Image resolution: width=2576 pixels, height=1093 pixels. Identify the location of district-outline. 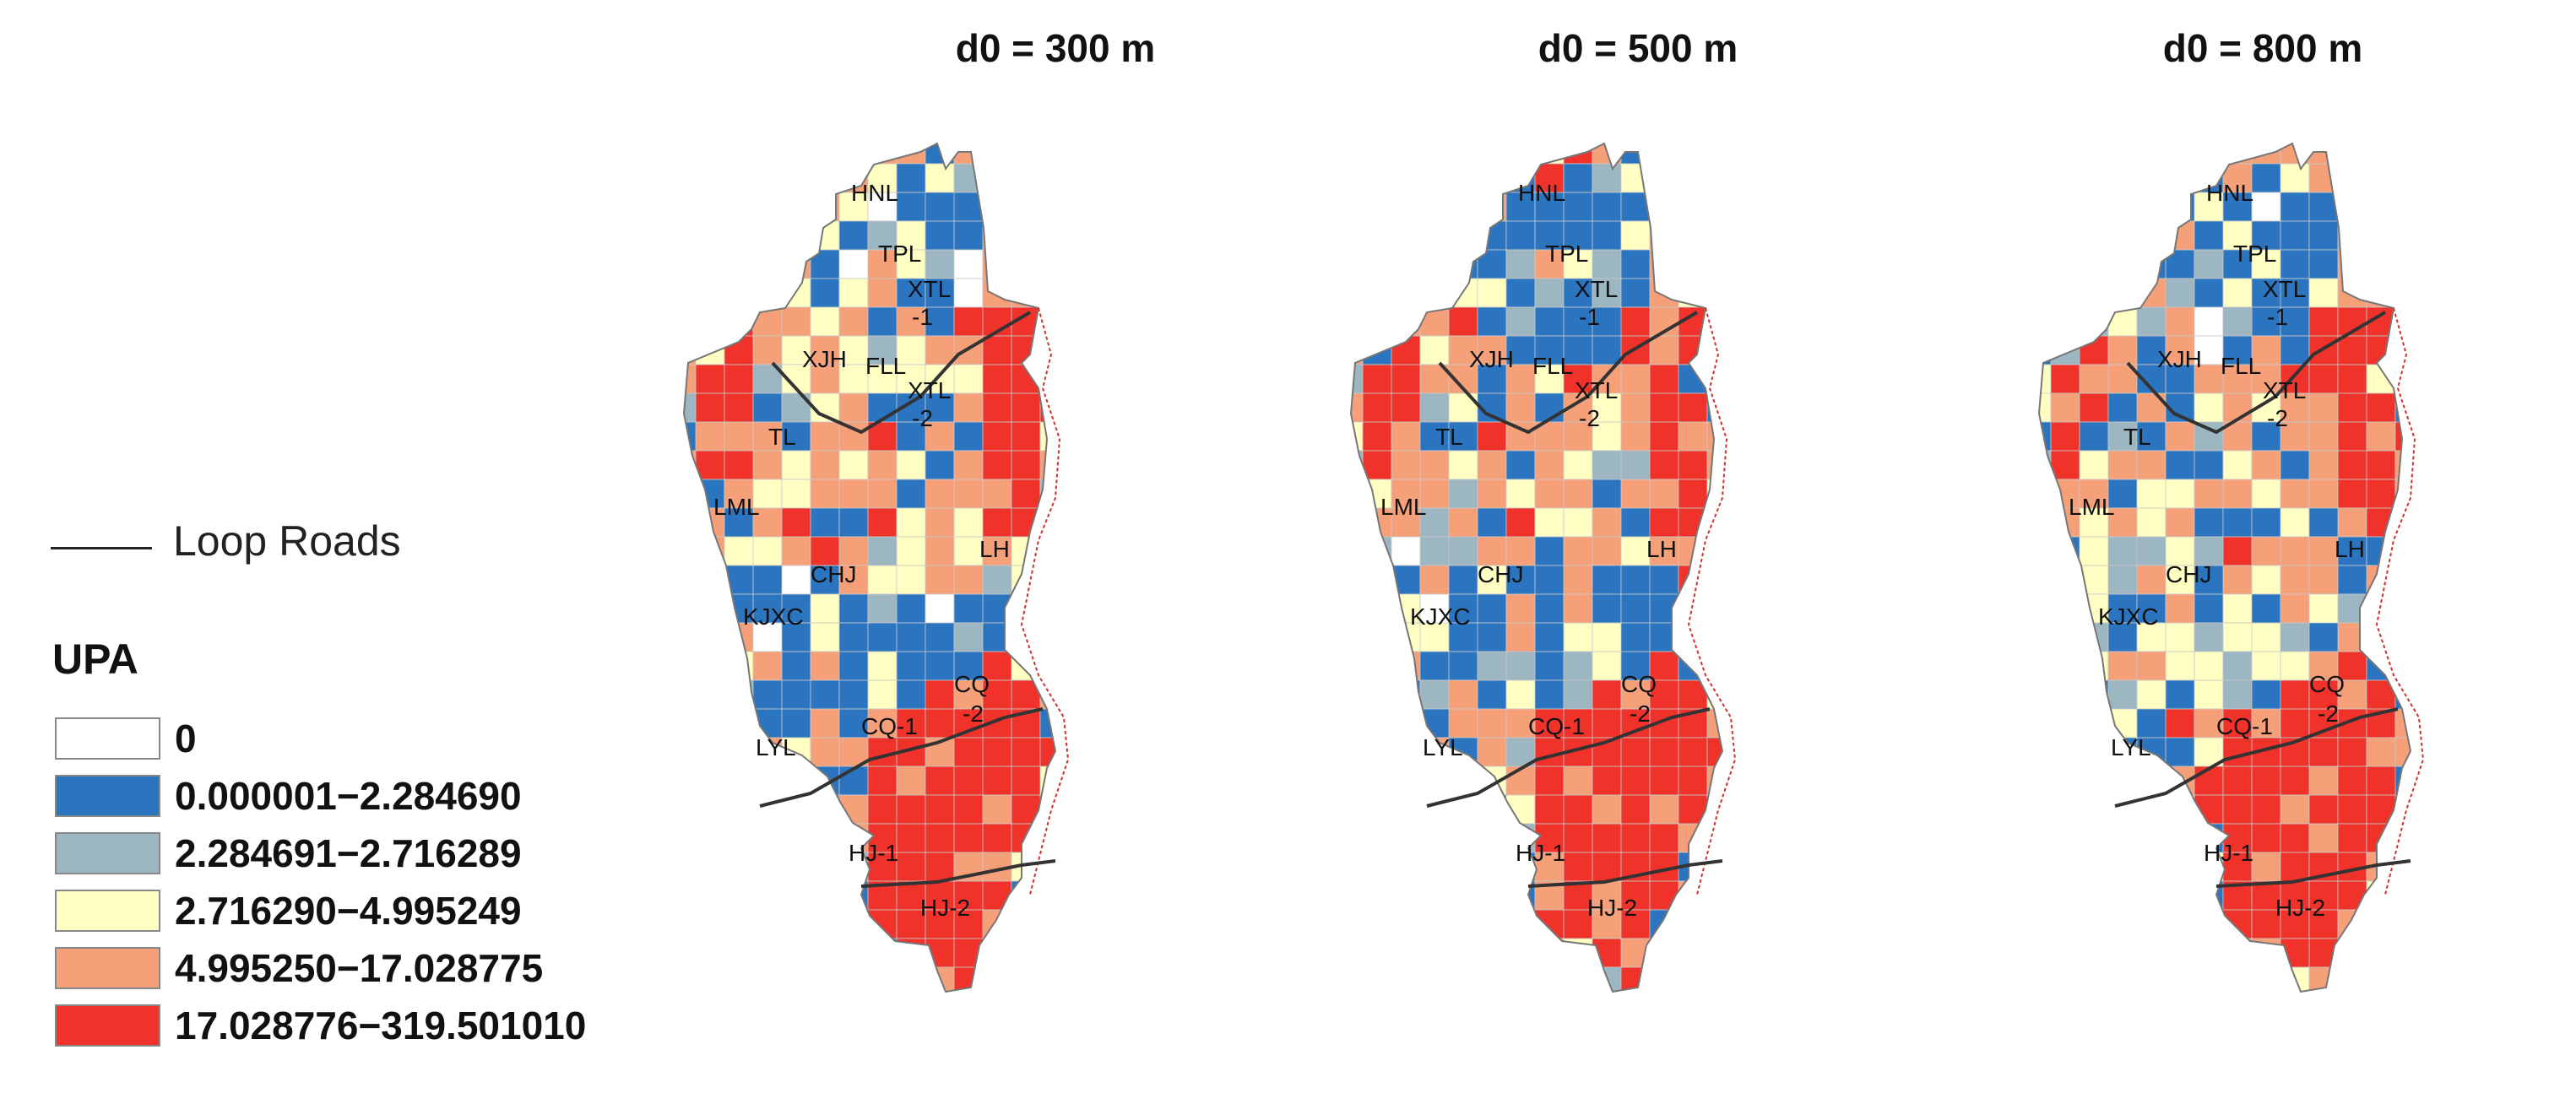
(1536, 567).